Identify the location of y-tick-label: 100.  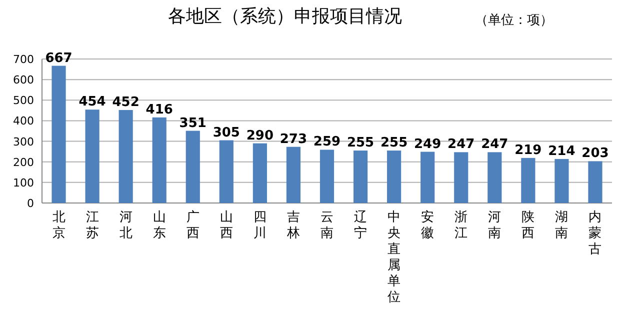
(23, 183).